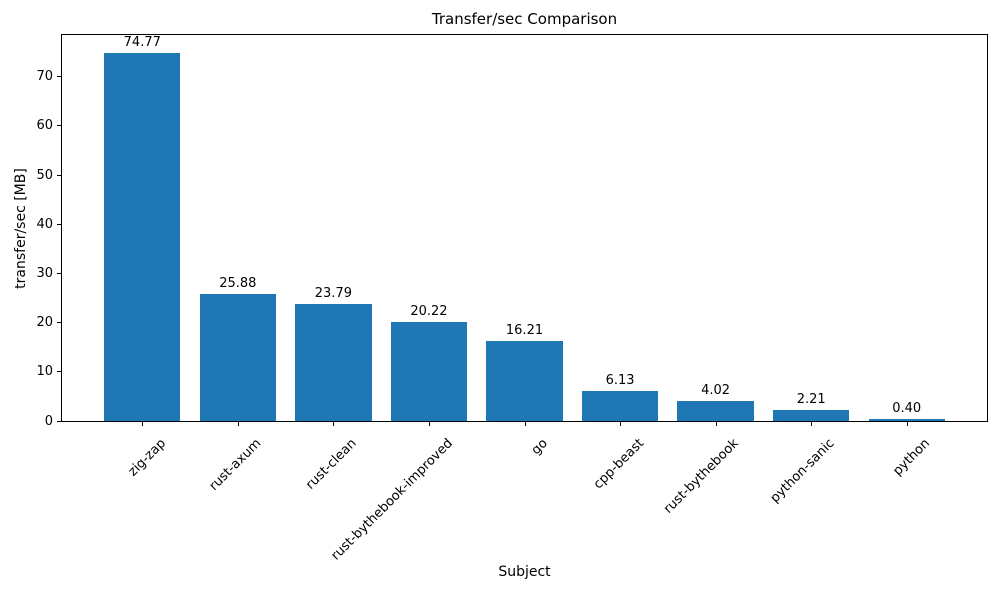  Describe the element at coordinates (715, 411) in the screenshot. I see `bar-rust-bythebook` at that location.